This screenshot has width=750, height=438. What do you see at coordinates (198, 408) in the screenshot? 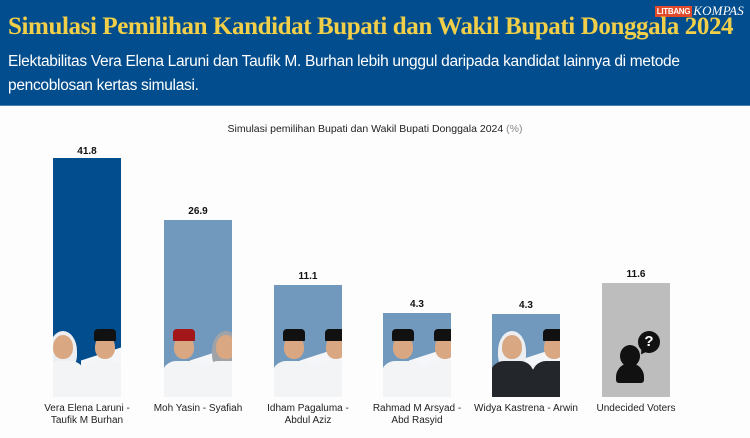
I see `category-label: Moh Yasin - Syafiah` at bounding box center [198, 408].